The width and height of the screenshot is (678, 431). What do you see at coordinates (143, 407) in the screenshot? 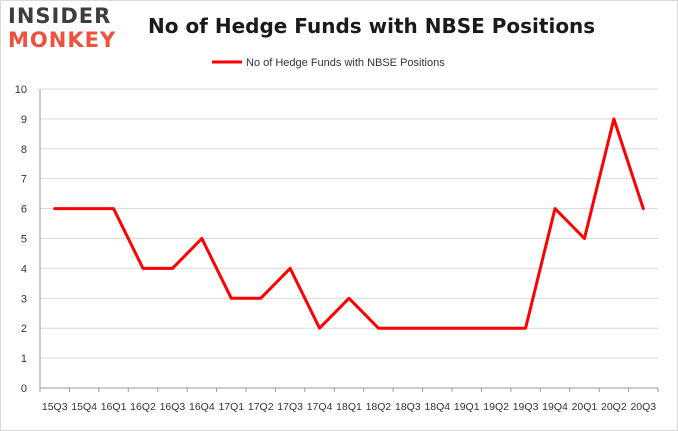
I see `x-tick-label: 16Q2` at bounding box center [143, 407].